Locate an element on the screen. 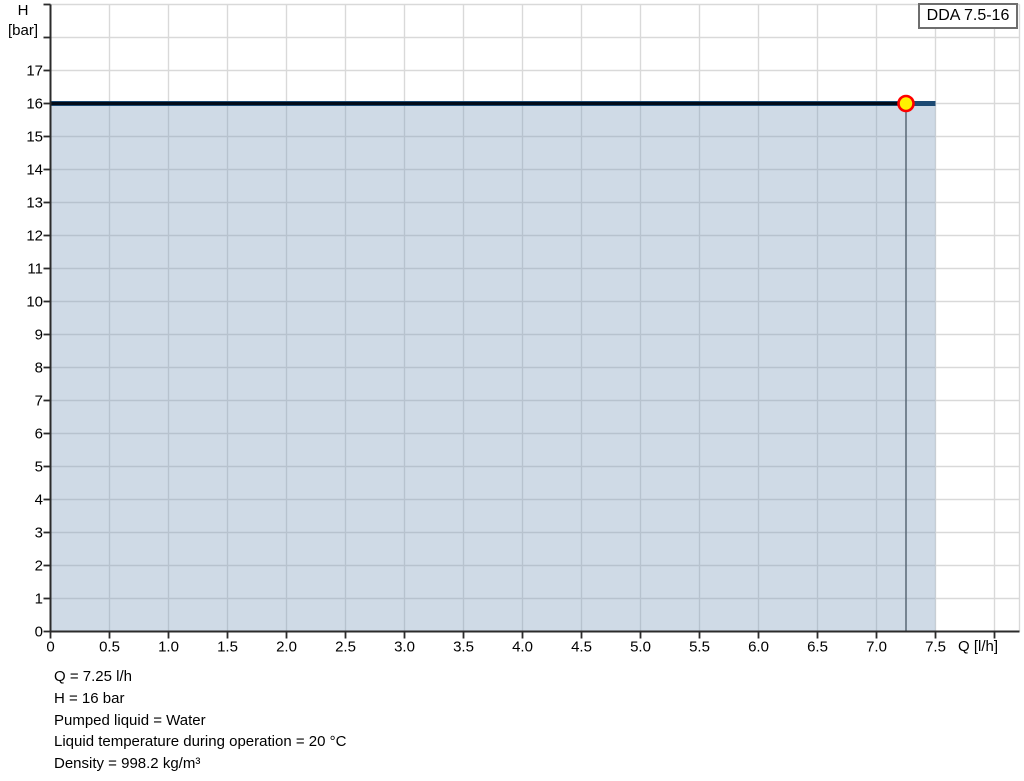 This screenshot has width=1024, height=781. y-tick-label: 8 is located at coordinates (39, 368).